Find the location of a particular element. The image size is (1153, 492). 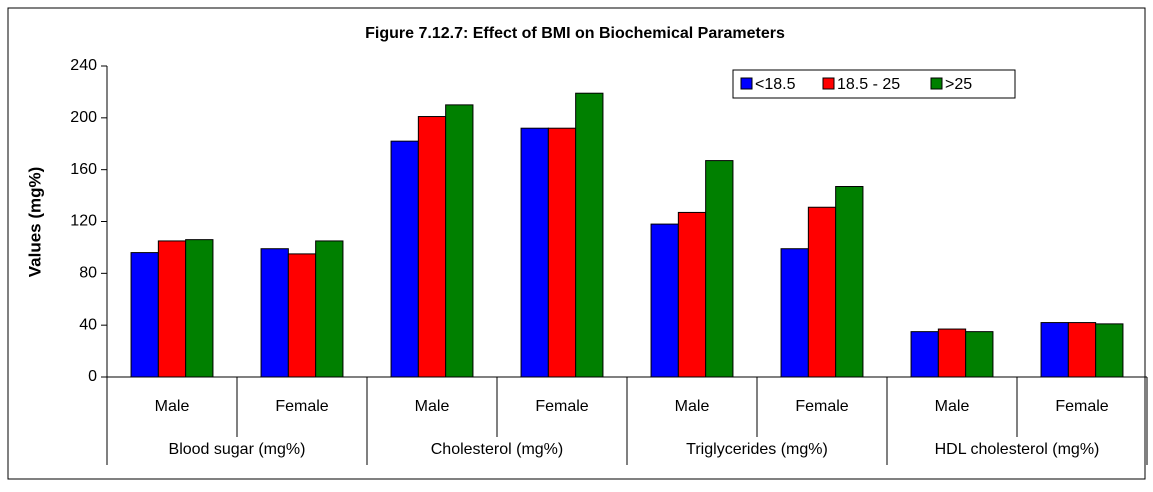

group-label: Triglycerides (mg%) is located at coordinates (757, 449).